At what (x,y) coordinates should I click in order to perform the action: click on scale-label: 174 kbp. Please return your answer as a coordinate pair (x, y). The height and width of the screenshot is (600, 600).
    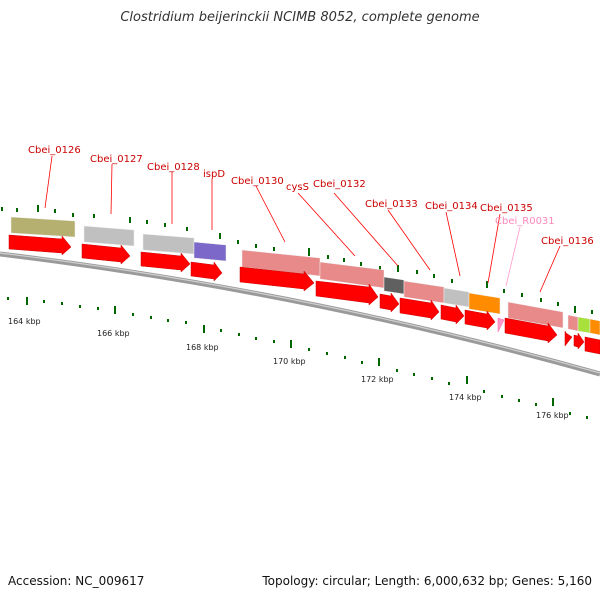
    Looking at the image, I should click on (465, 397).